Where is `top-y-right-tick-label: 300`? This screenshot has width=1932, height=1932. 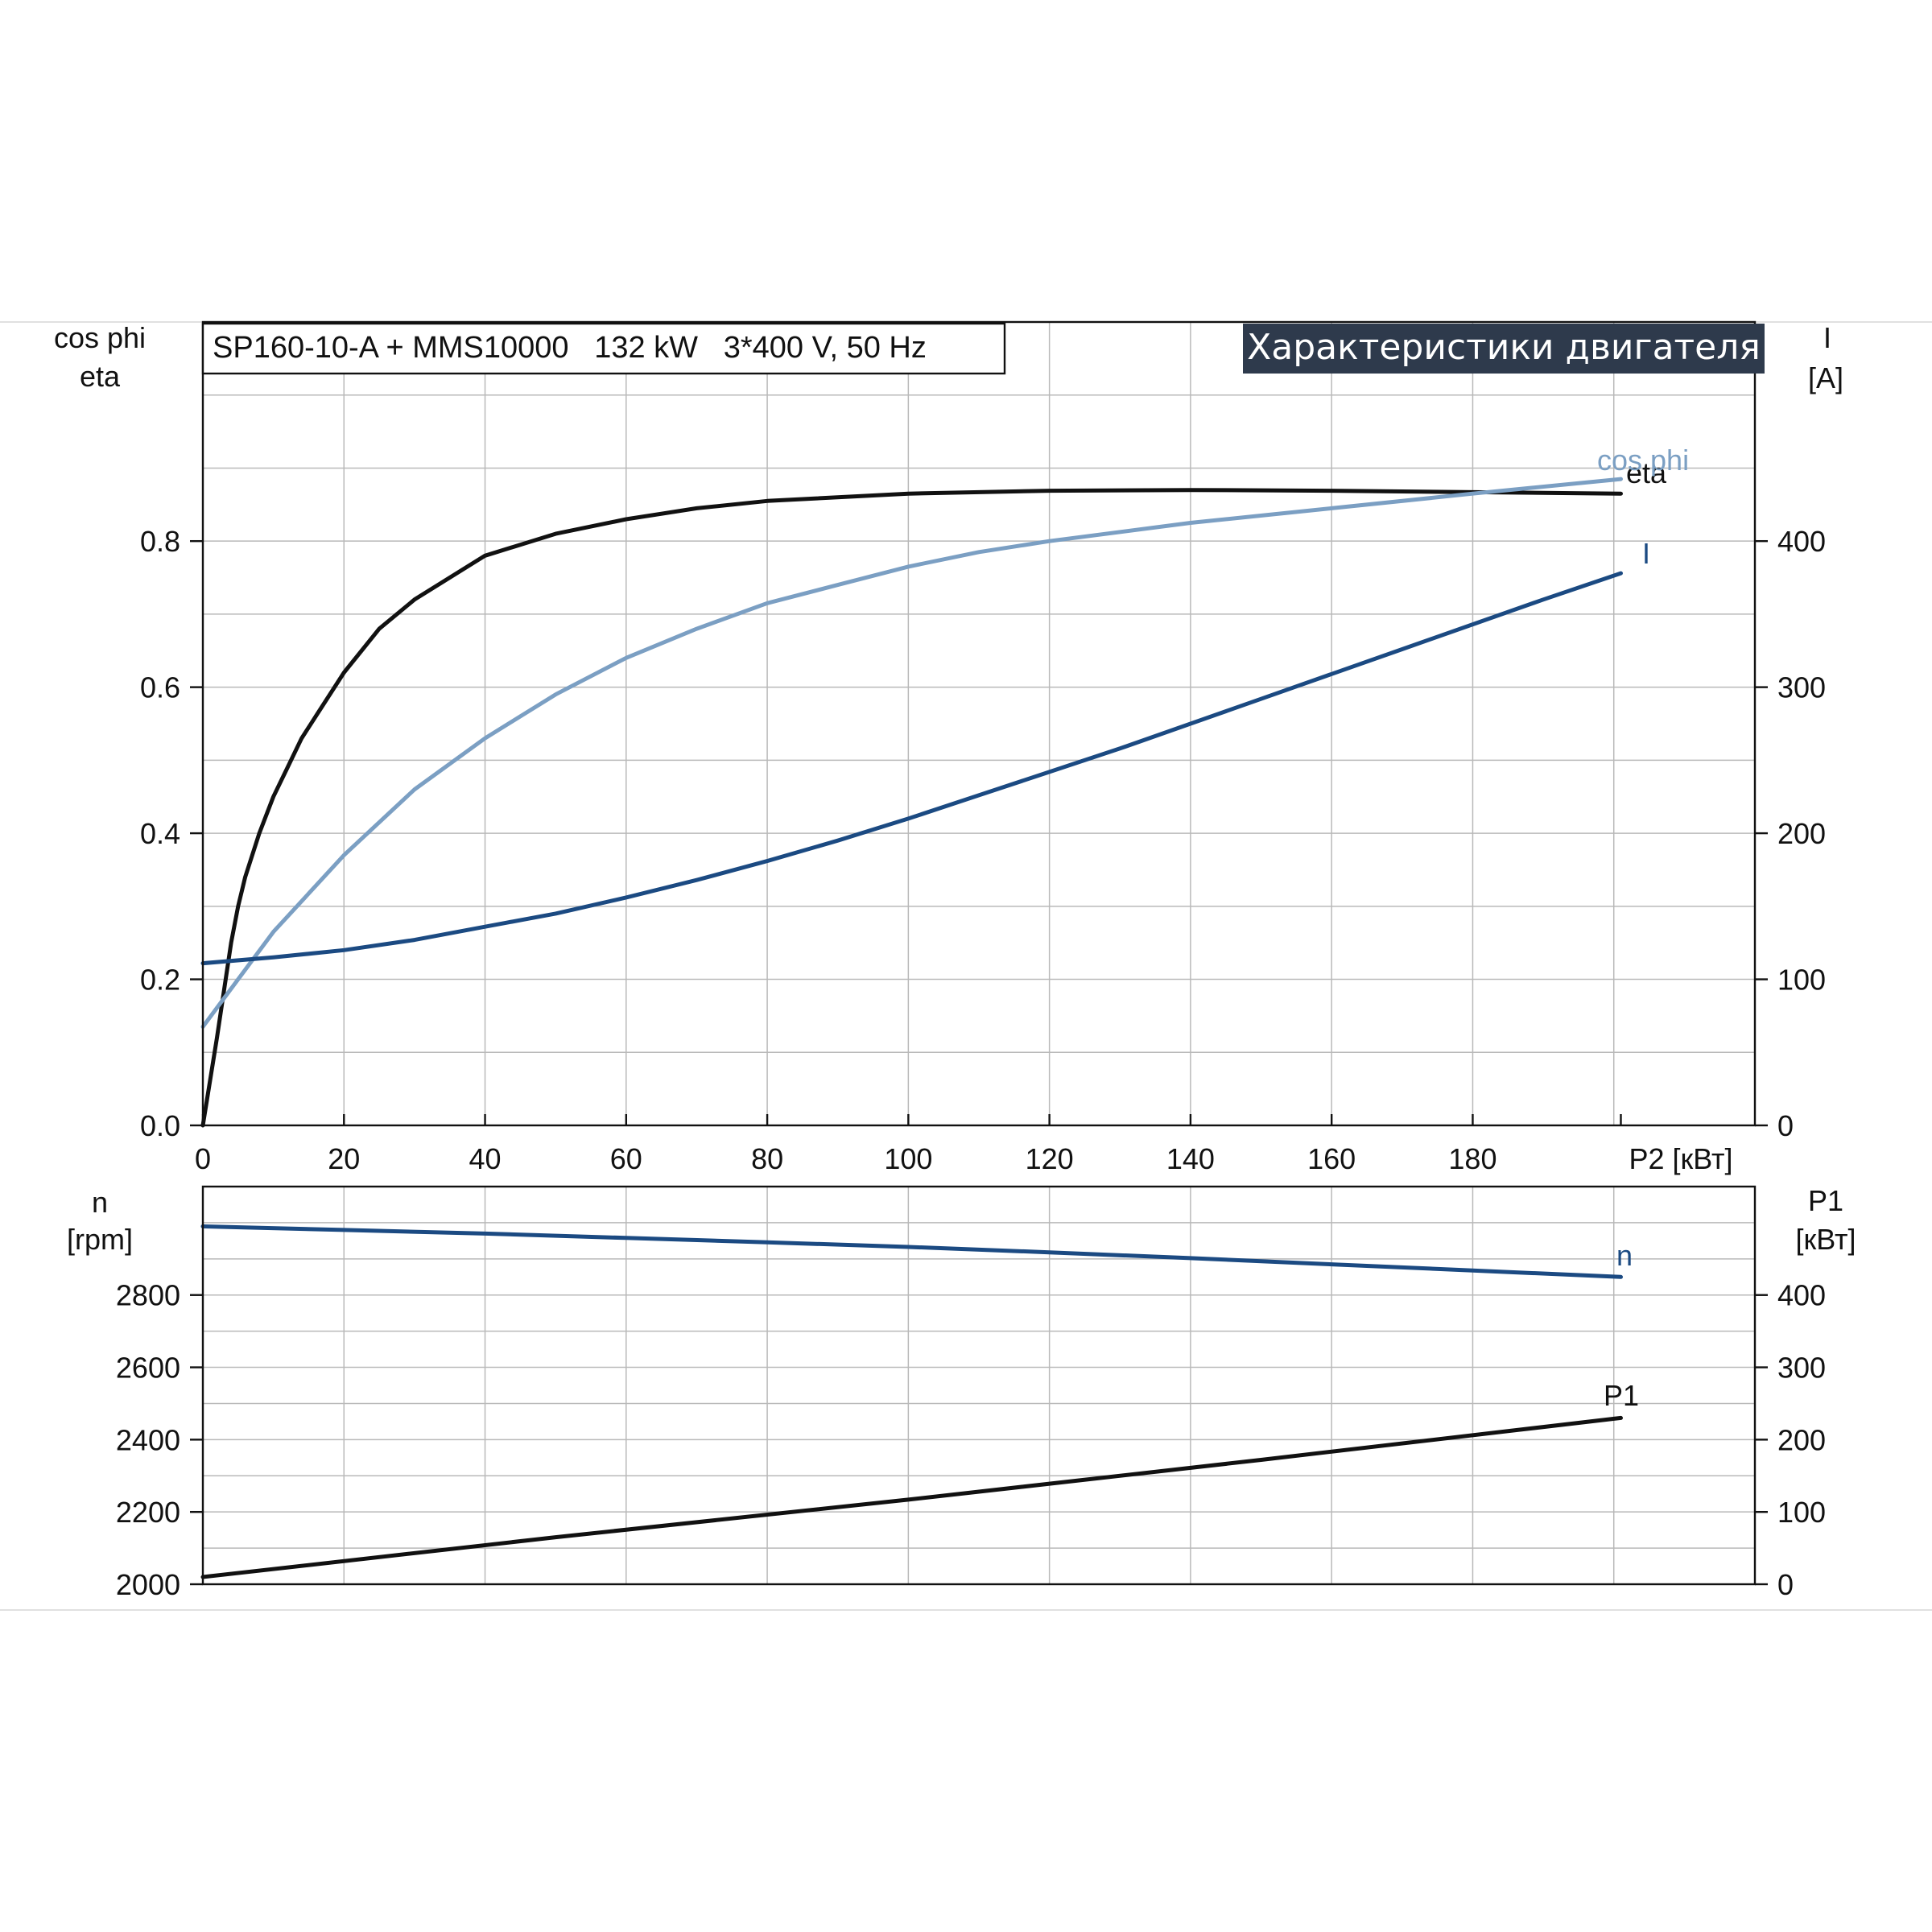 top-y-right-tick-label: 300 is located at coordinates (1801, 687).